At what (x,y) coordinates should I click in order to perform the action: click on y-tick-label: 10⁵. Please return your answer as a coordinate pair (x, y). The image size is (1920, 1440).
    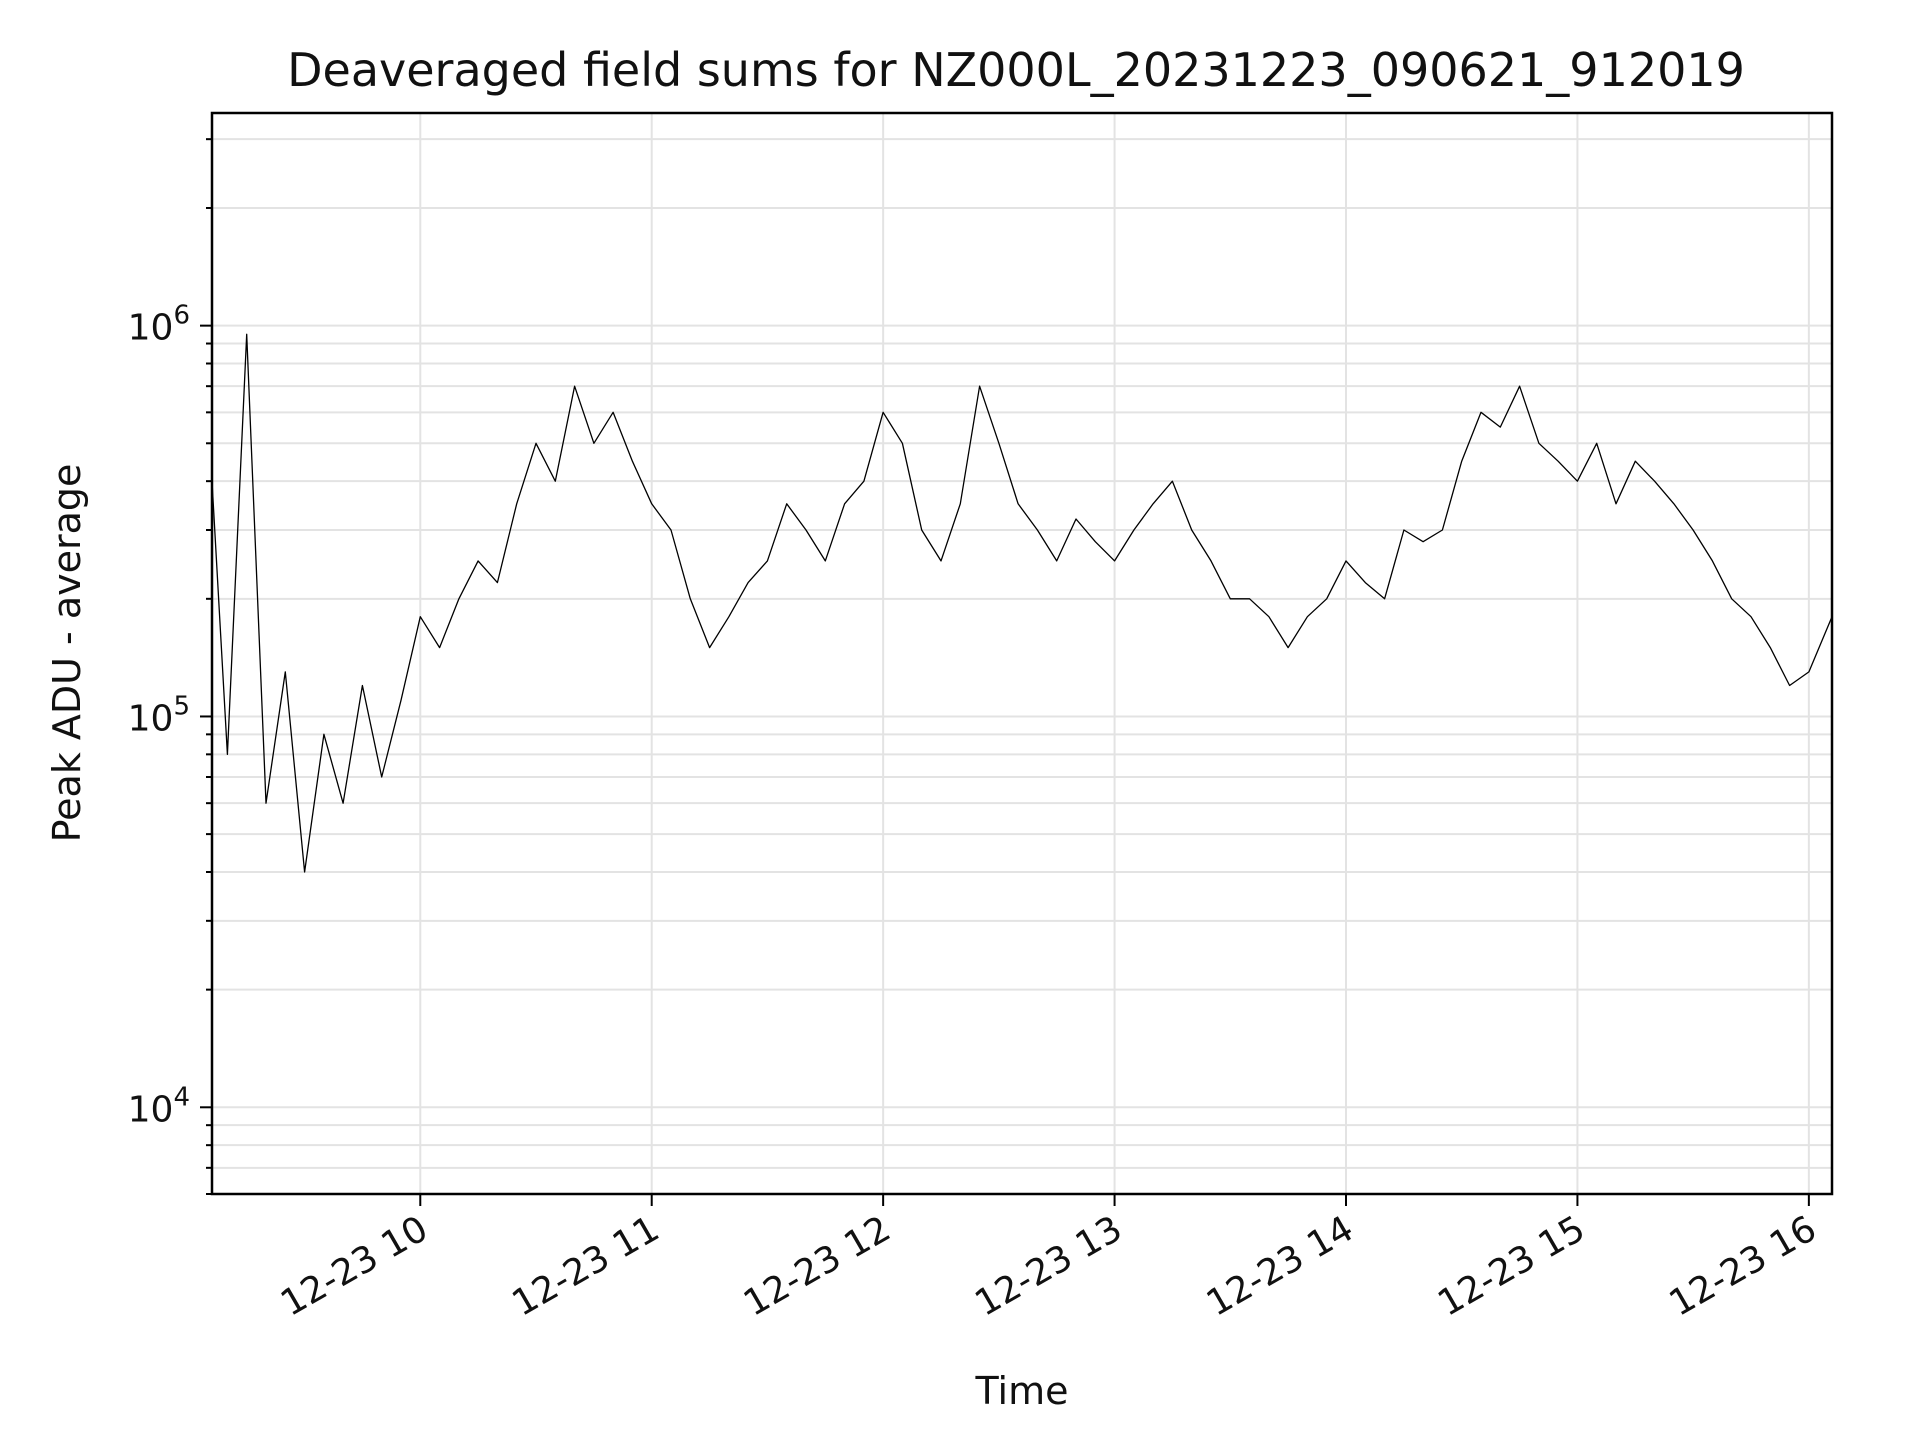
    Looking at the image, I should click on (159, 715).